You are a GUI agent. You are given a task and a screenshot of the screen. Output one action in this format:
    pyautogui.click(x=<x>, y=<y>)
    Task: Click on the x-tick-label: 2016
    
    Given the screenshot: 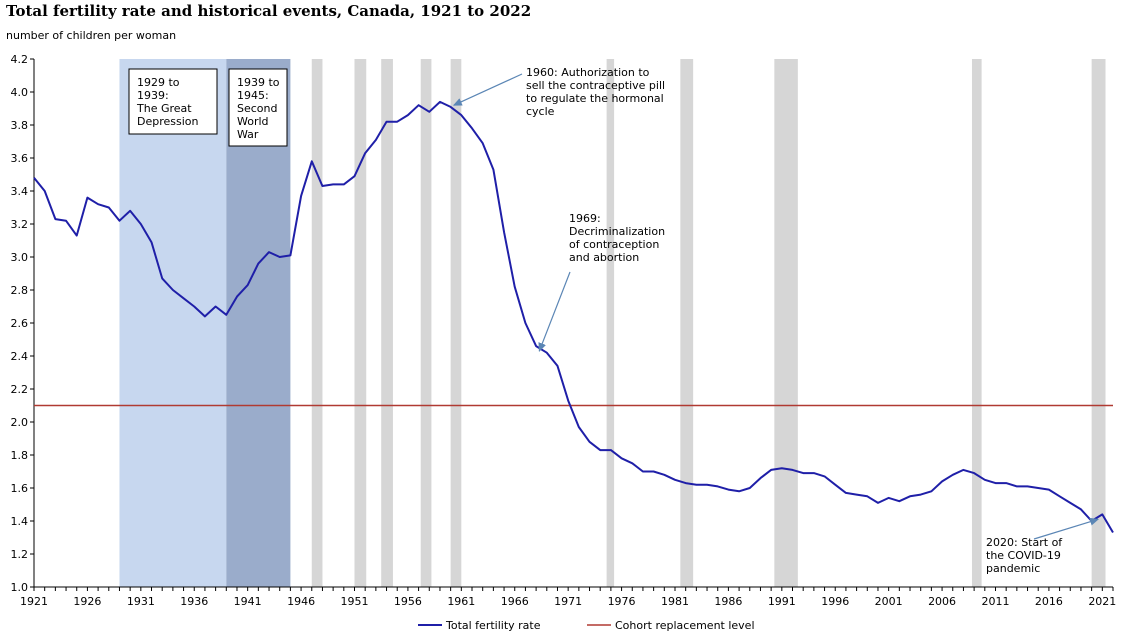 What is the action you would take?
    pyautogui.click(x=1049, y=601)
    